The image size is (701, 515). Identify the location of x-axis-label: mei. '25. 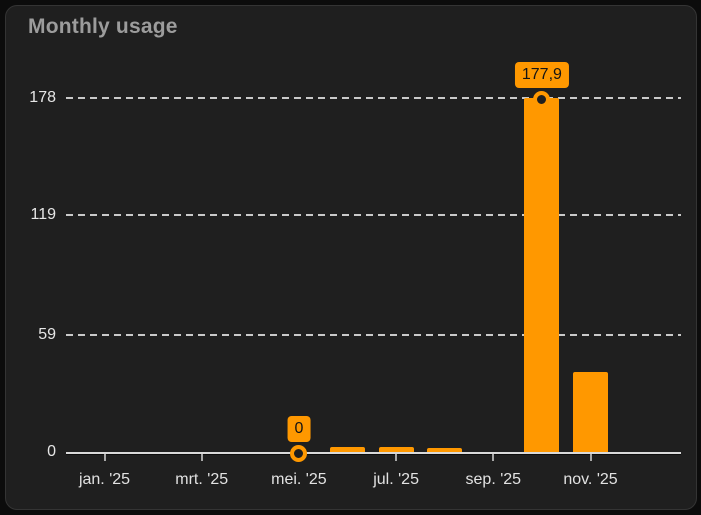
(299, 479).